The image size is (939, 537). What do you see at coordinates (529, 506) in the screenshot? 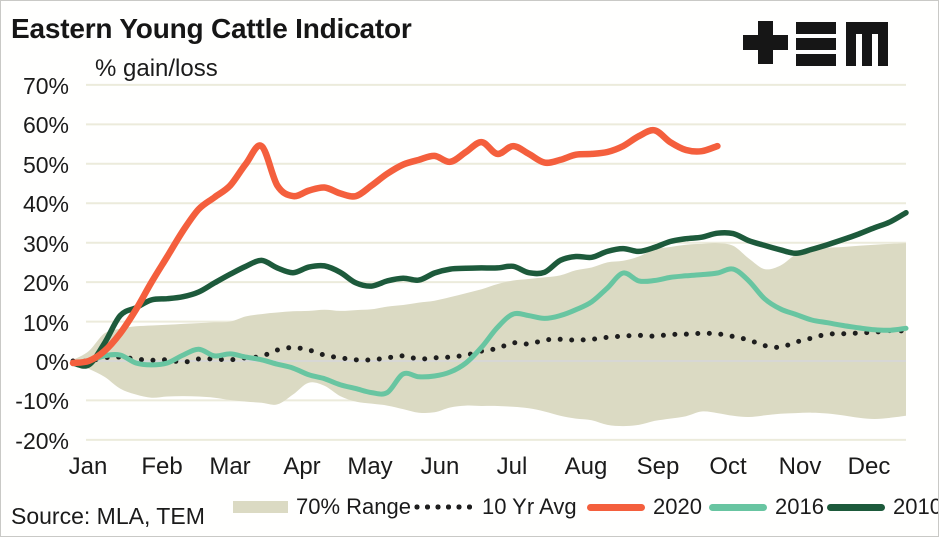
I see `legend-label: 10 Yr Avg` at bounding box center [529, 506].